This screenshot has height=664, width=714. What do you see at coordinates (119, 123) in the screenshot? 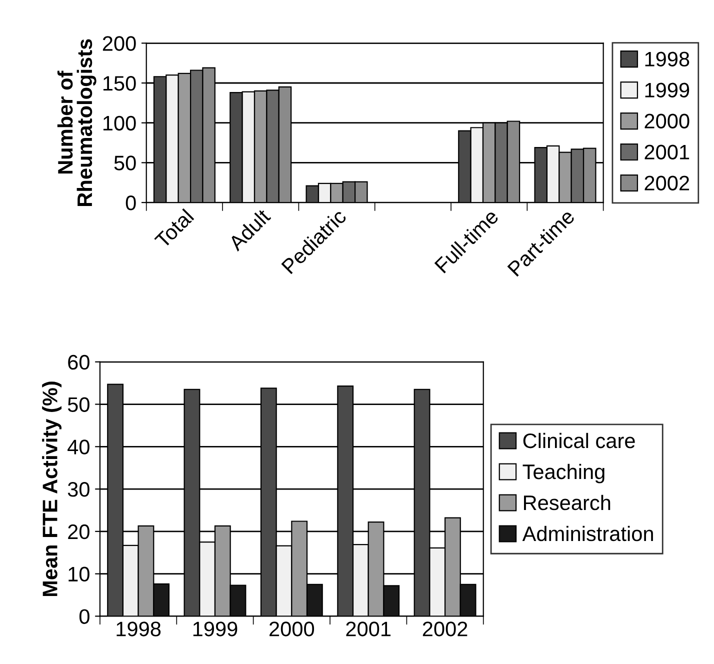
I see `y-tick-label: 100` at bounding box center [119, 123].